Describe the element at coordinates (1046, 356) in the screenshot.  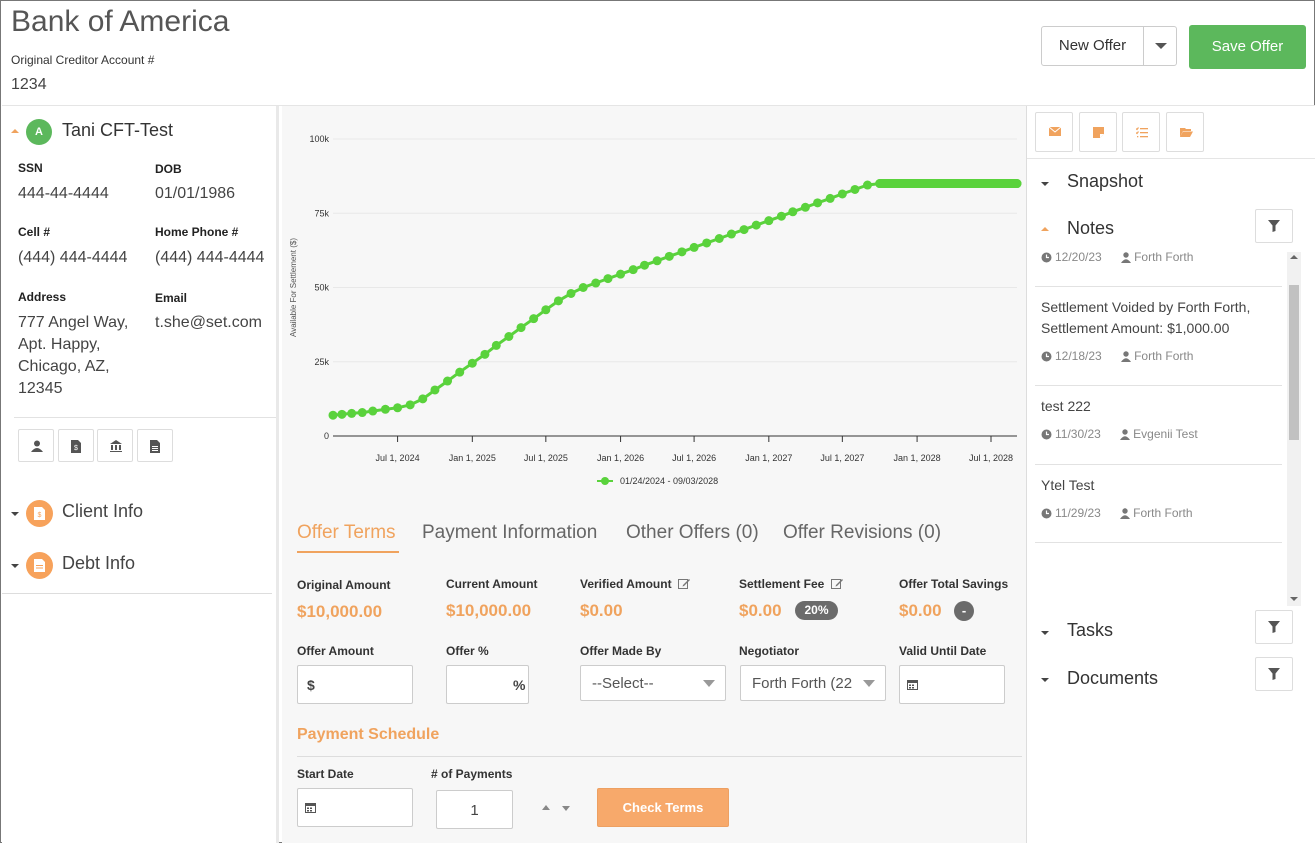
I see `clock-icon` at that location.